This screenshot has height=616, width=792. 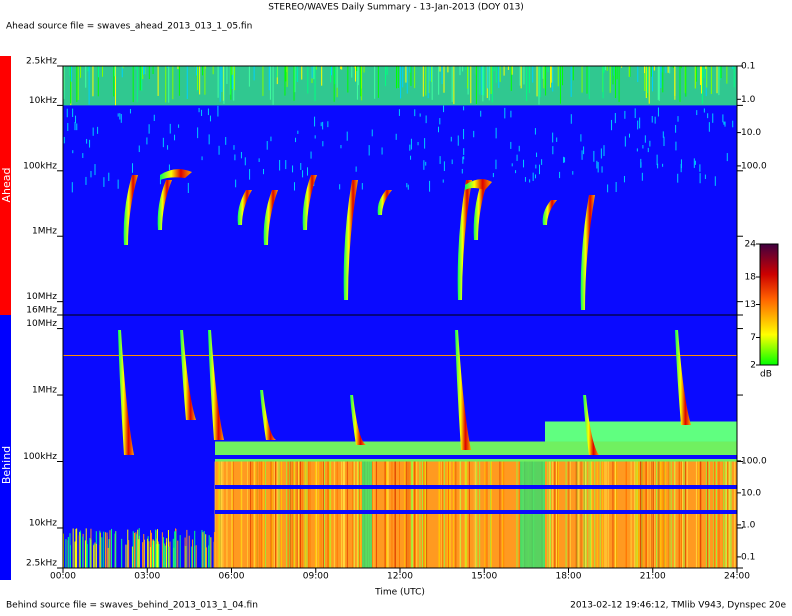 I want to click on y-tick-label: 16MHz, so click(x=41, y=311).